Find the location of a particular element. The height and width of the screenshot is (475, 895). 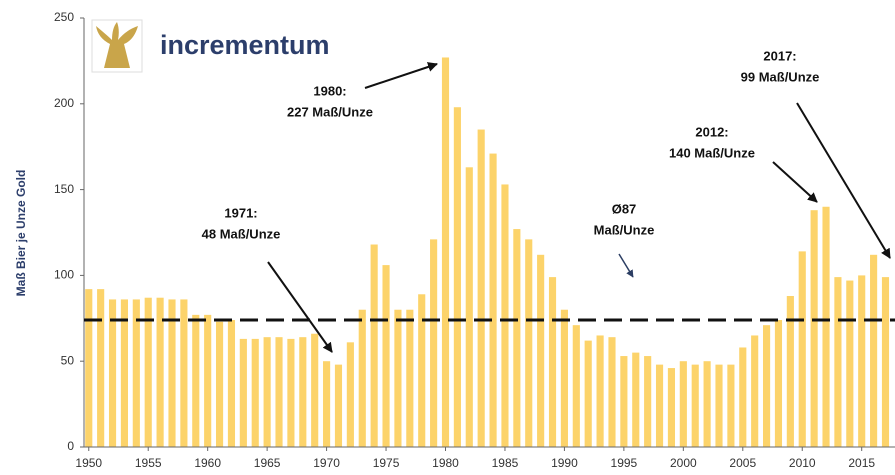

x-tick-label: 1950 is located at coordinates (88, 463).